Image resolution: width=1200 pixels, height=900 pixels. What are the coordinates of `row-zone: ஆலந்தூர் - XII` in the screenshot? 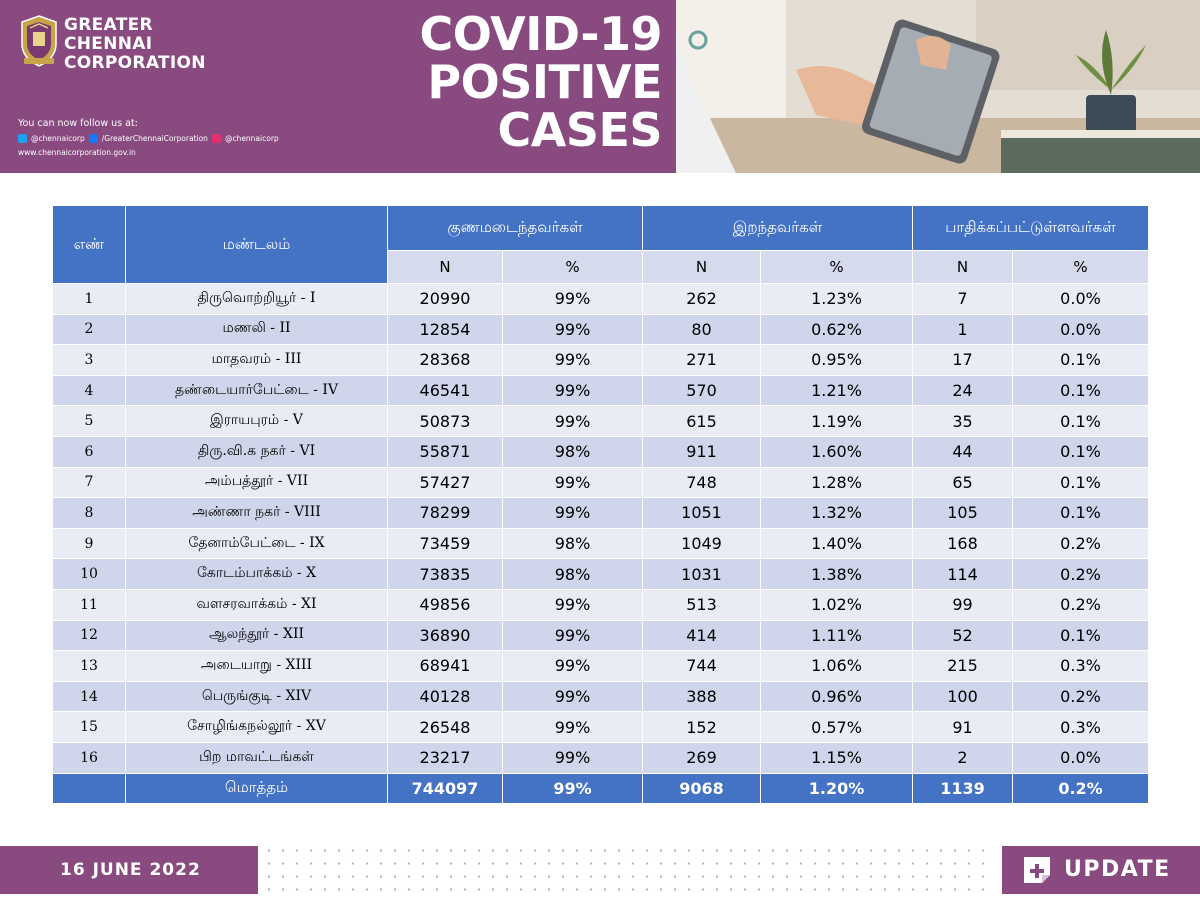 It's located at (256, 635).